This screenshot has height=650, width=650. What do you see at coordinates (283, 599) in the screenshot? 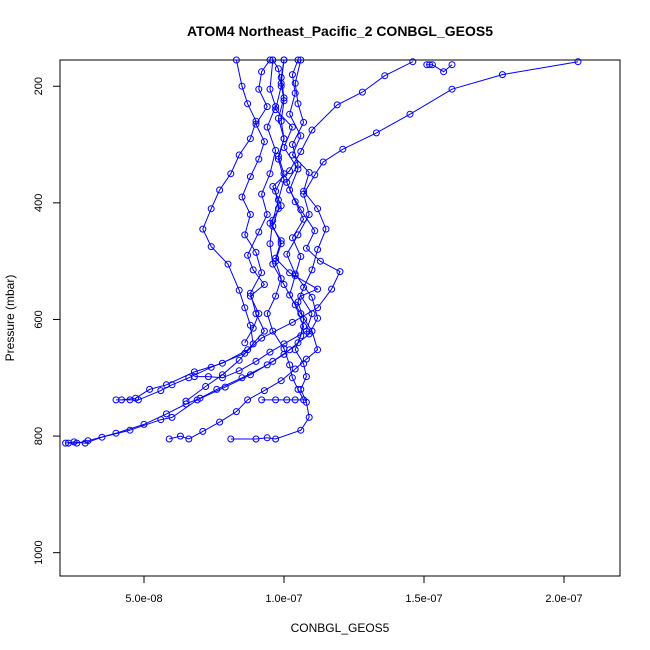
I see `x-tick-label: 1.0e-07` at bounding box center [283, 599].